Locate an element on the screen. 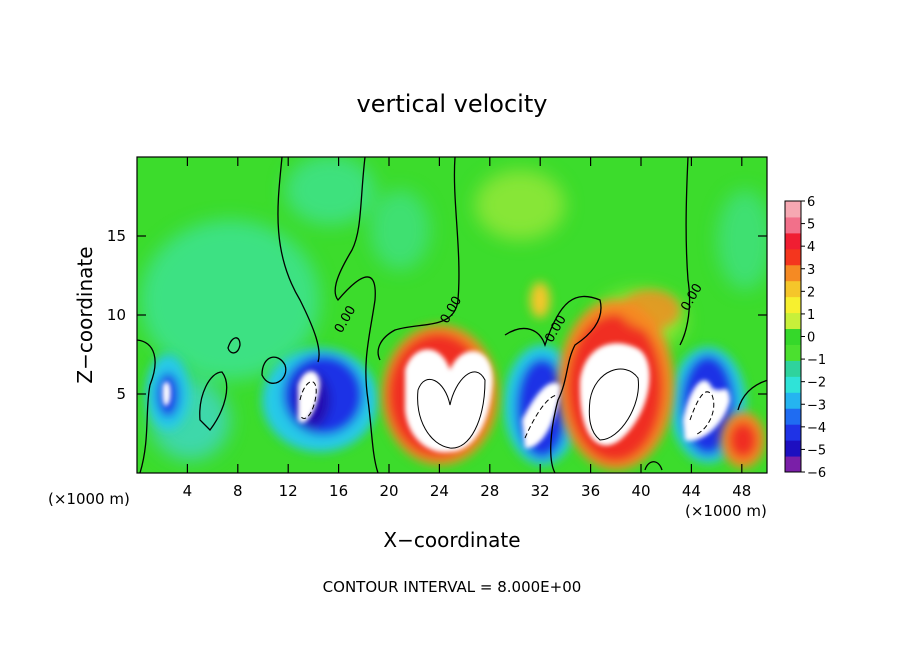 This screenshot has height=654, width=904. y-tick-label: 5 is located at coordinates (121, 394).